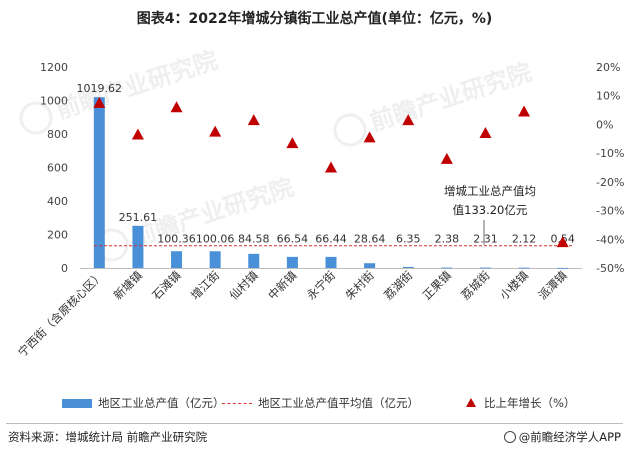 This screenshot has height=456, width=629. What do you see at coordinates (530, 403) in the screenshot?
I see `legend-triangle-label: 比上年增长（%）` at bounding box center [530, 403].